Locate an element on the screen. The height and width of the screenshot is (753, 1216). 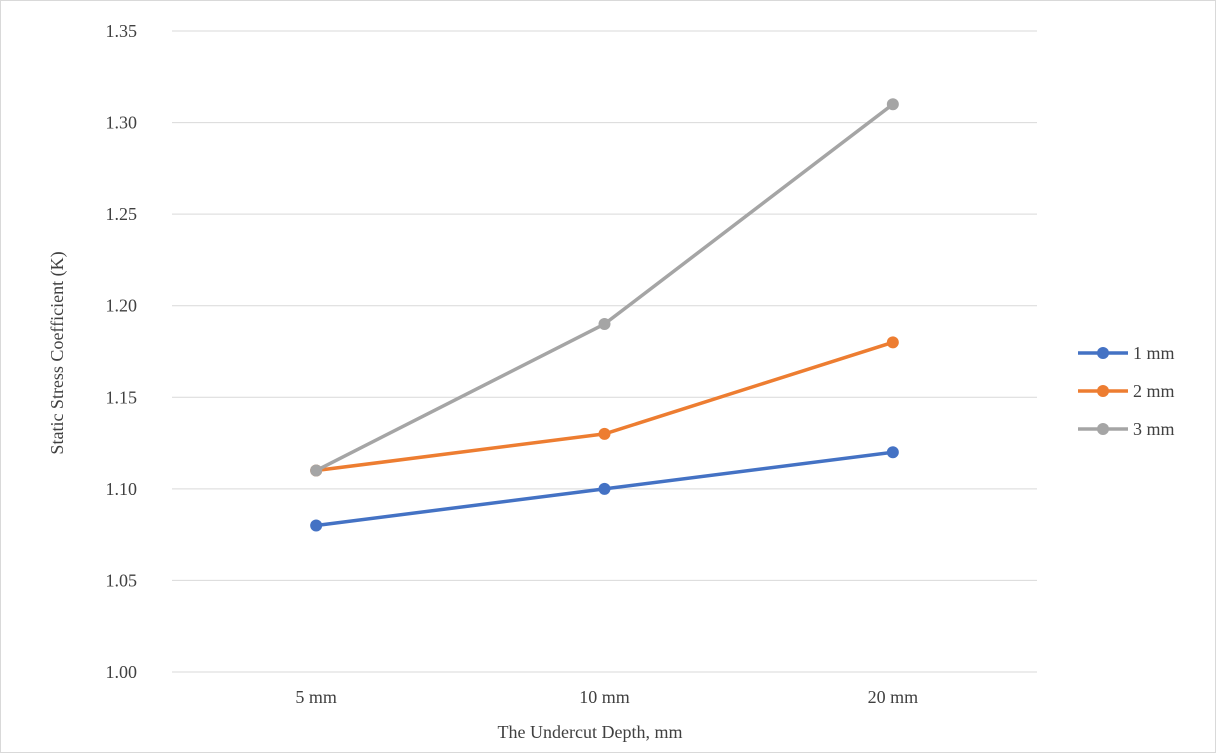
y-tick-label: 1.05 is located at coordinates (122, 580).